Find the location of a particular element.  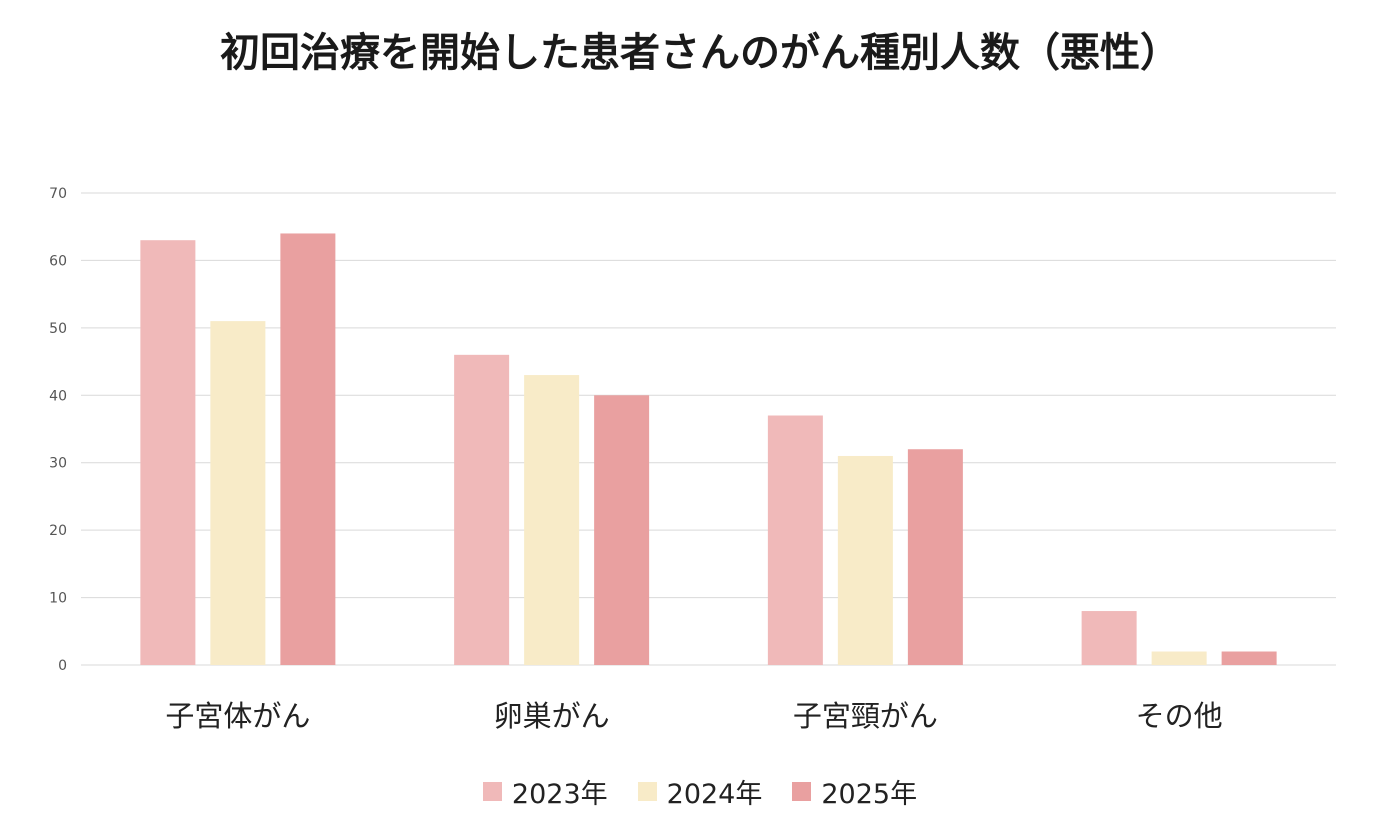

y-tick-label: 70 is located at coordinates (58, 194).